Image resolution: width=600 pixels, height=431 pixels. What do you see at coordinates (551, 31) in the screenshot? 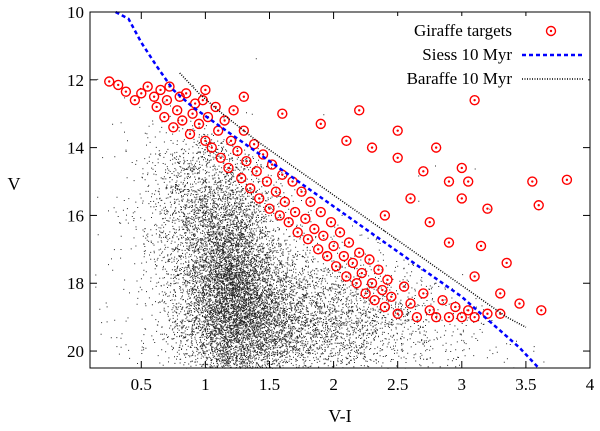
I see `legend-marker-giraffe` at bounding box center [551, 31].